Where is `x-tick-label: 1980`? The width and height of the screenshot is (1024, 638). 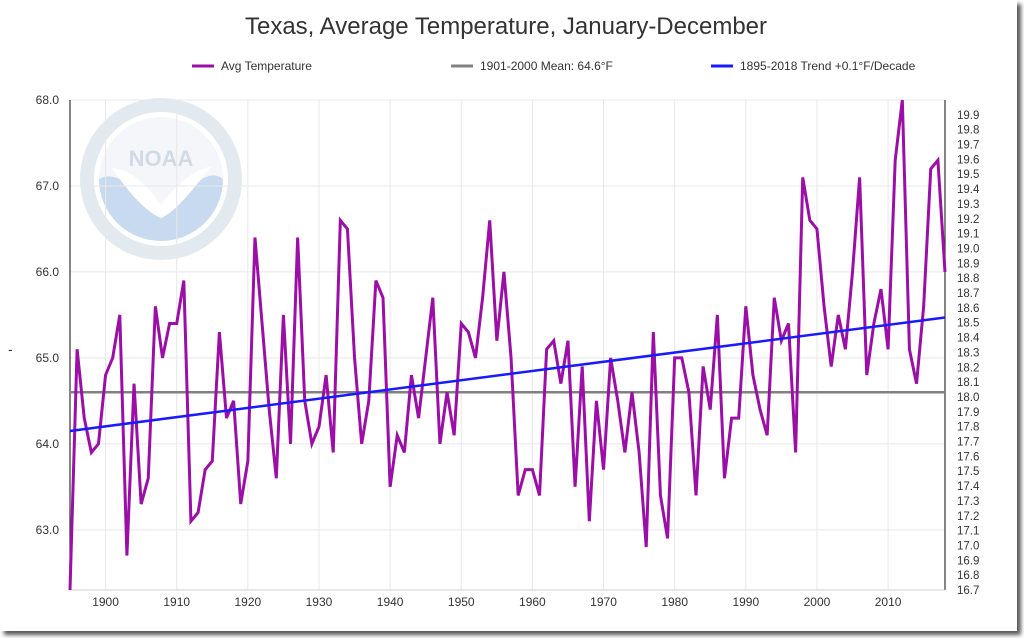 x-tick-label: 1980 is located at coordinates (674, 602).